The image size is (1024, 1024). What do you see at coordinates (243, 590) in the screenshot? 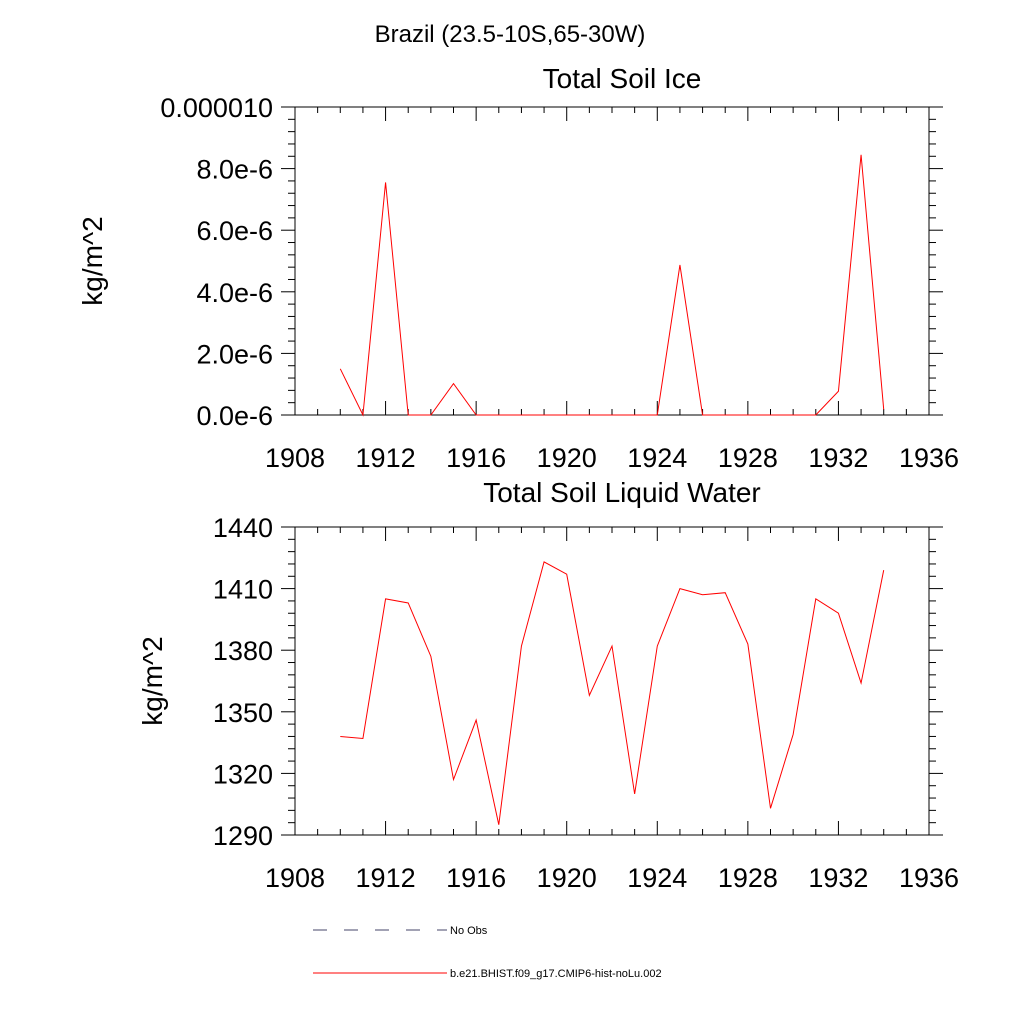
I see `y-tick-label: 1410` at bounding box center [243, 590].